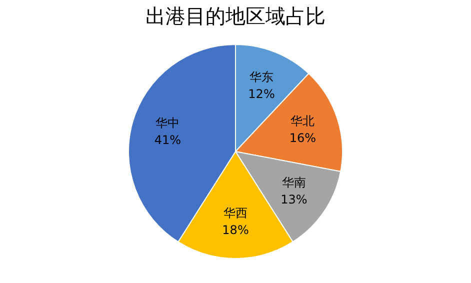 The image size is (471, 283). What do you see at coordinates (261, 93) in the screenshot?
I see `data-label: 12%` at bounding box center [261, 93].